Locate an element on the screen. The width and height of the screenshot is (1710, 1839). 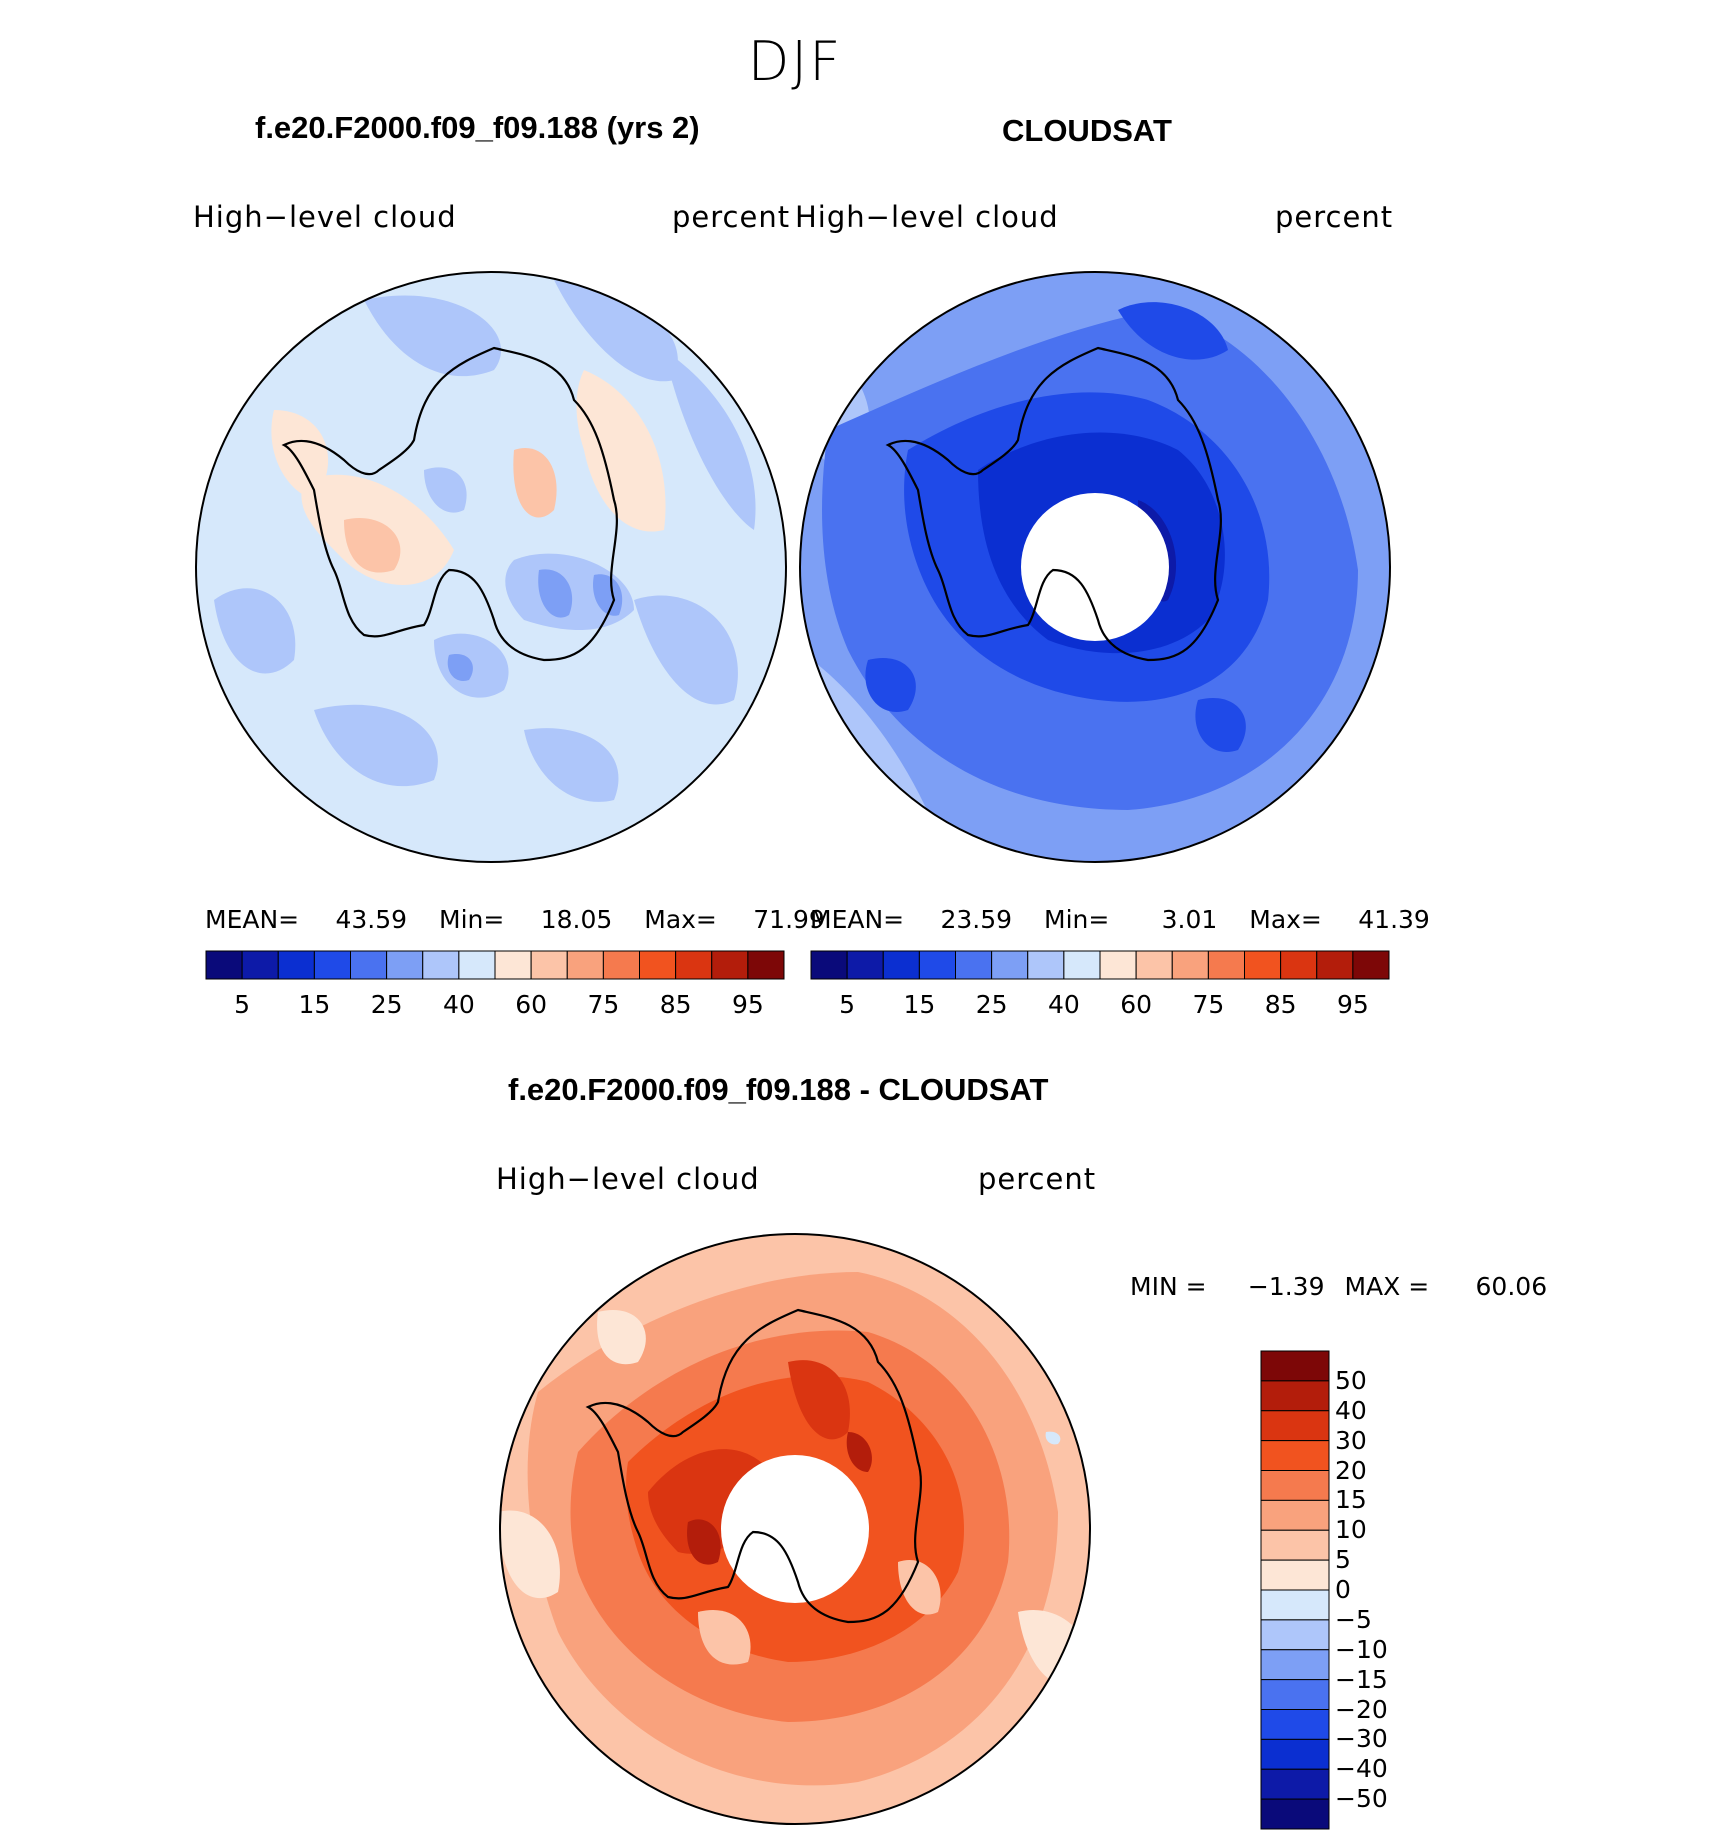
panel2-coastline is located at coordinates (1053, 504).